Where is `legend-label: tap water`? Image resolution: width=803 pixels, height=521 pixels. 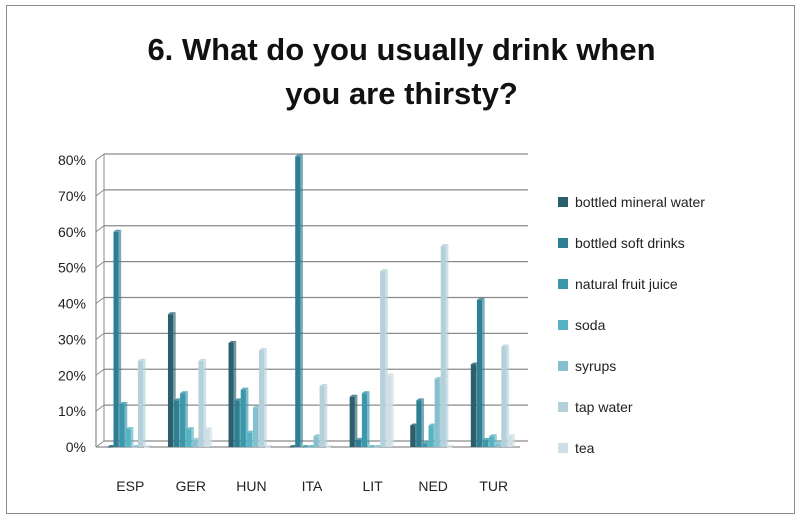 legend-label: tap water is located at coordinates (604, 407).